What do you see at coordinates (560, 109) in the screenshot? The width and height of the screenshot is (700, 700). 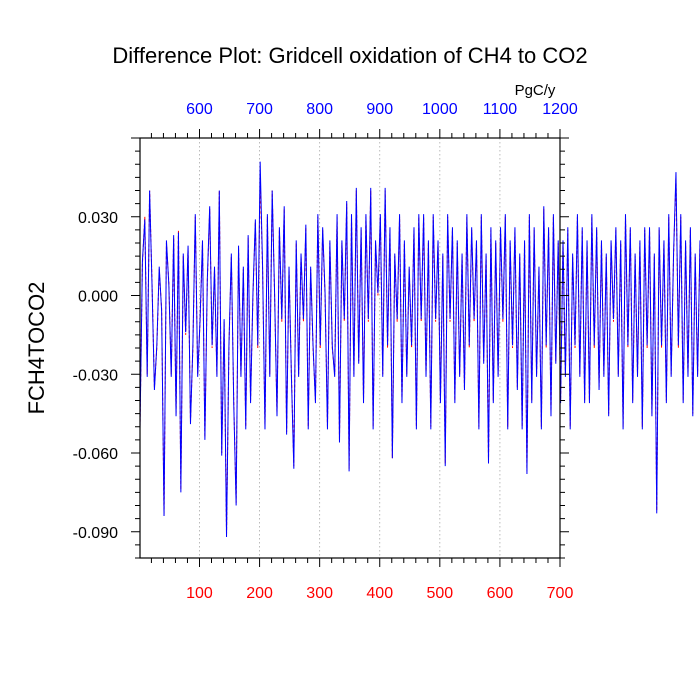 I see `x-top-tick-label: 1200` at bounding box center [560, 109].